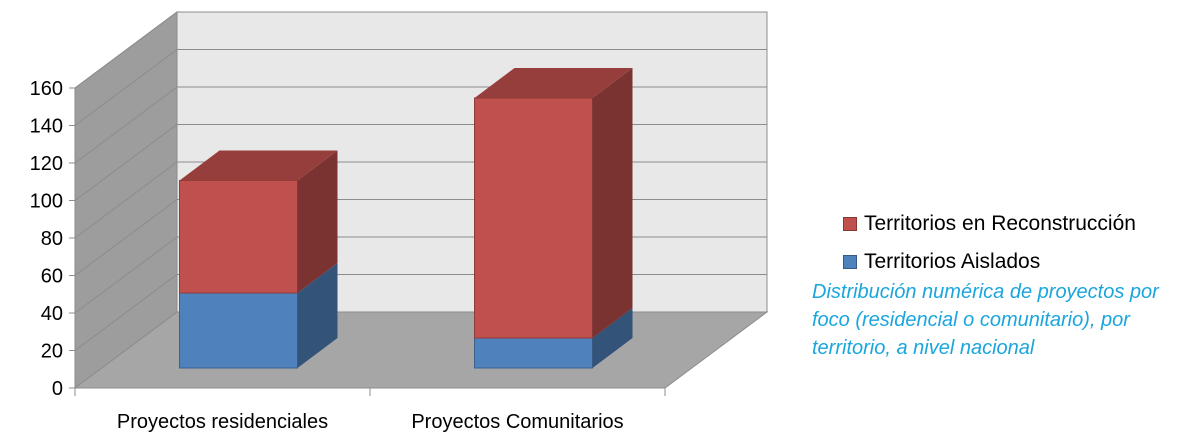  Describe the element at coordinates (1000, 223) in the screenshot. I see `legend-label-reconstruccion: Territorios en Reconstrucción` at that location.